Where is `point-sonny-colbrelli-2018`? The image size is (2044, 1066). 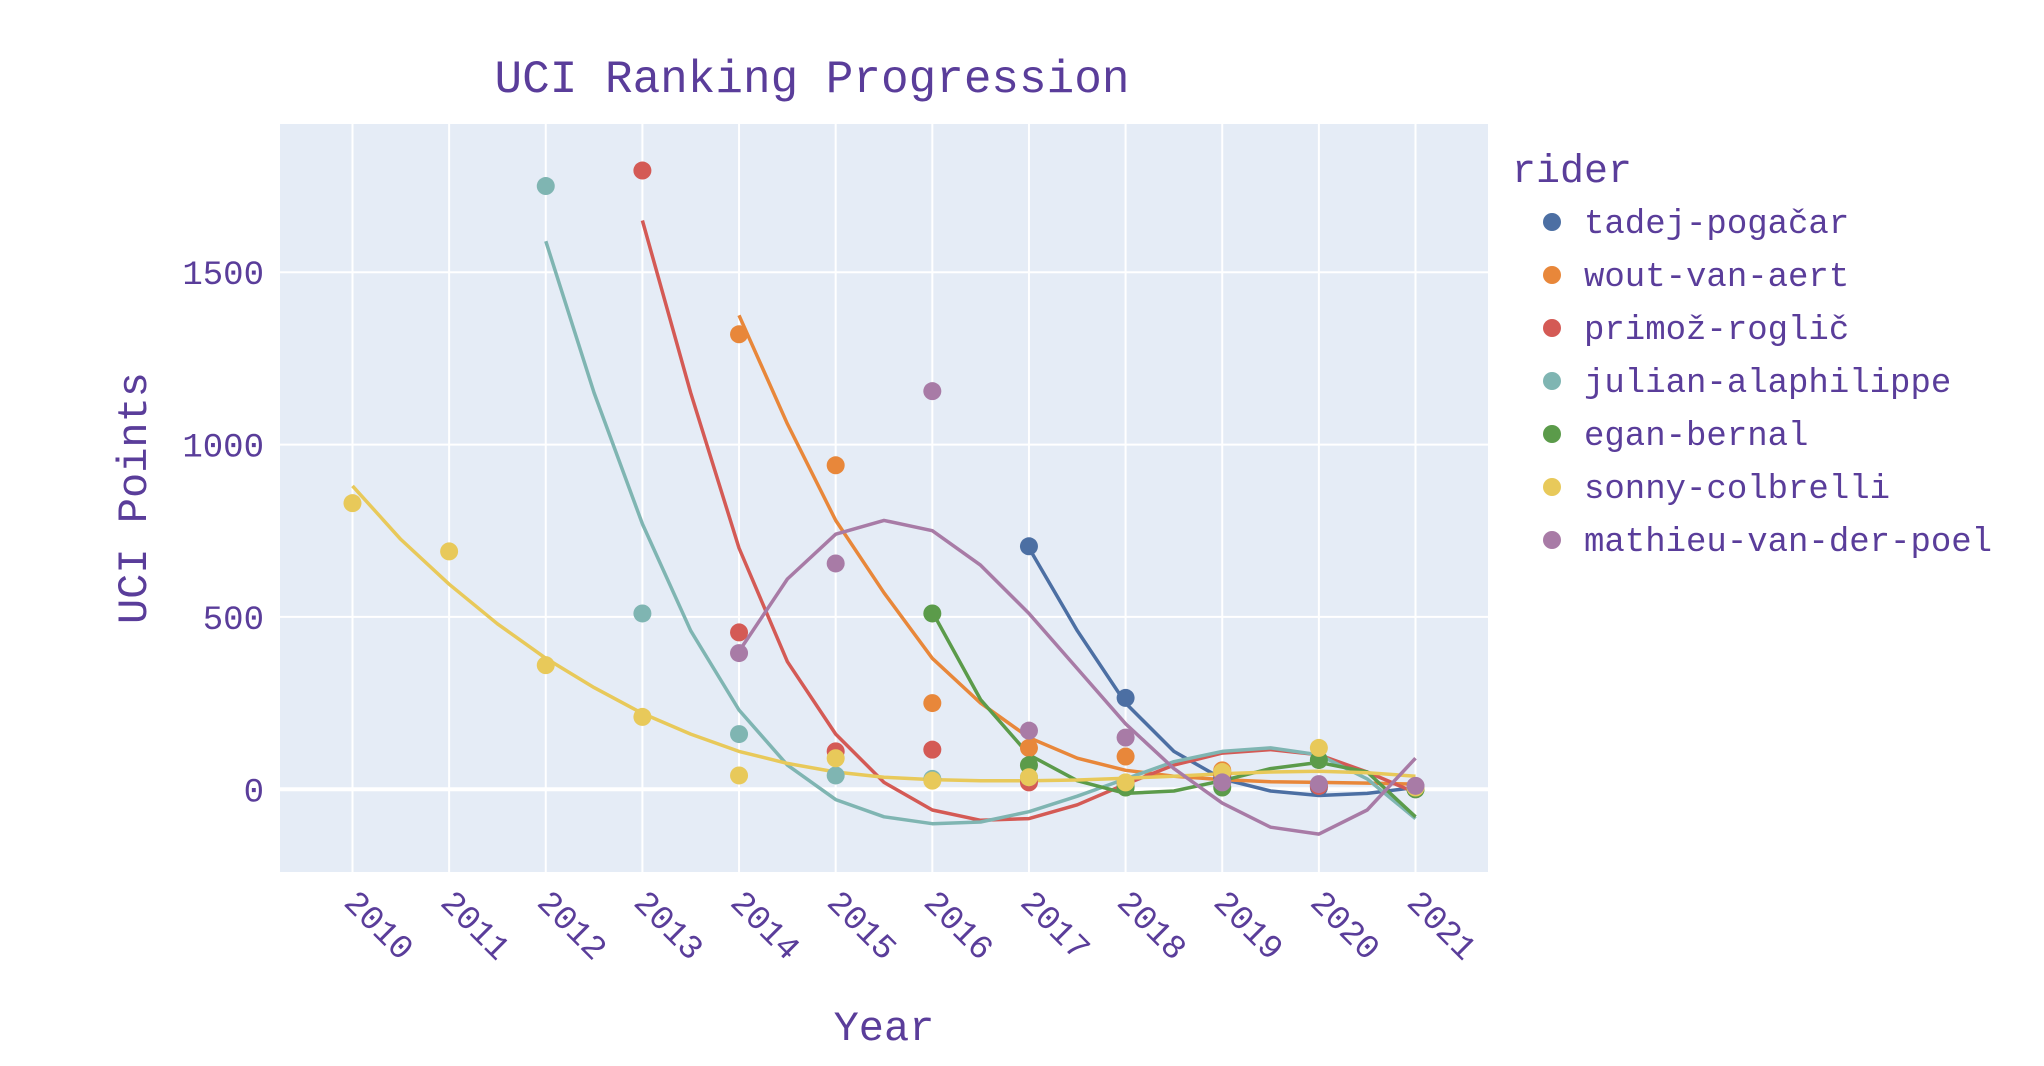
point-sonny-colbrelli-2018 is located at coordinates (1125, 782).